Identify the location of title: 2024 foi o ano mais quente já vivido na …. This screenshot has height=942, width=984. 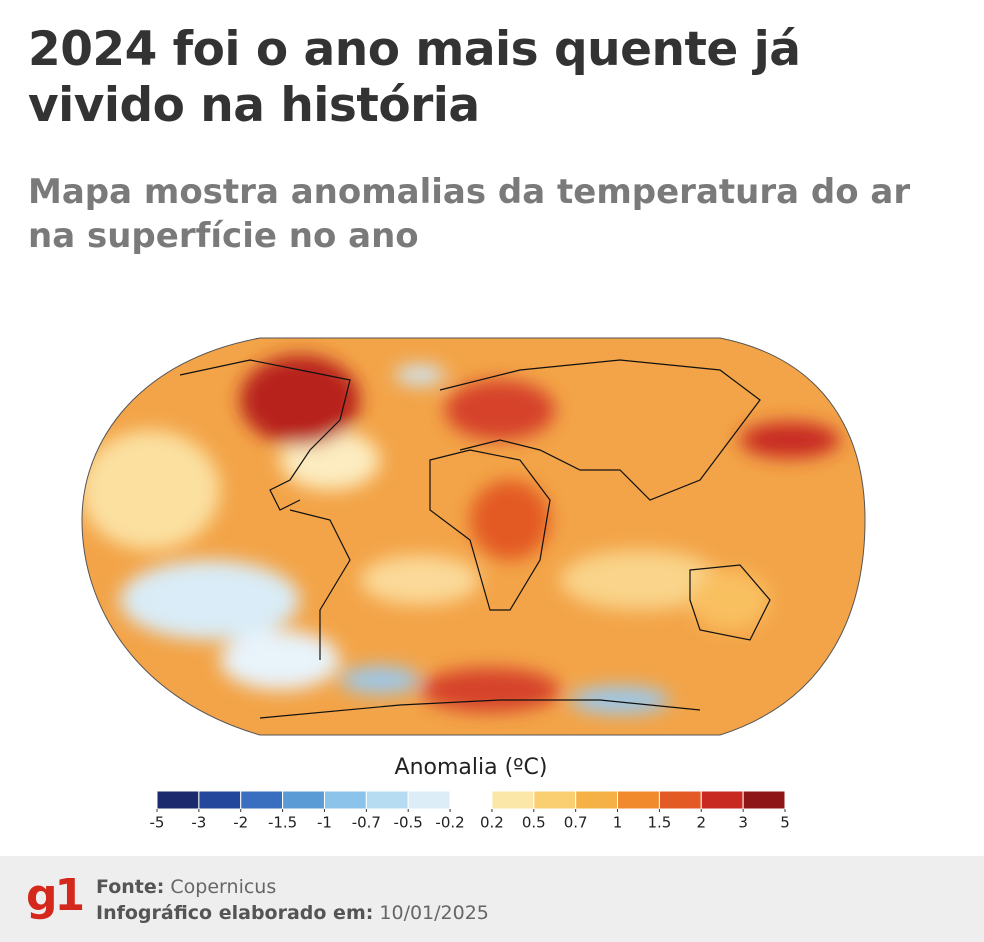
(414, 77).